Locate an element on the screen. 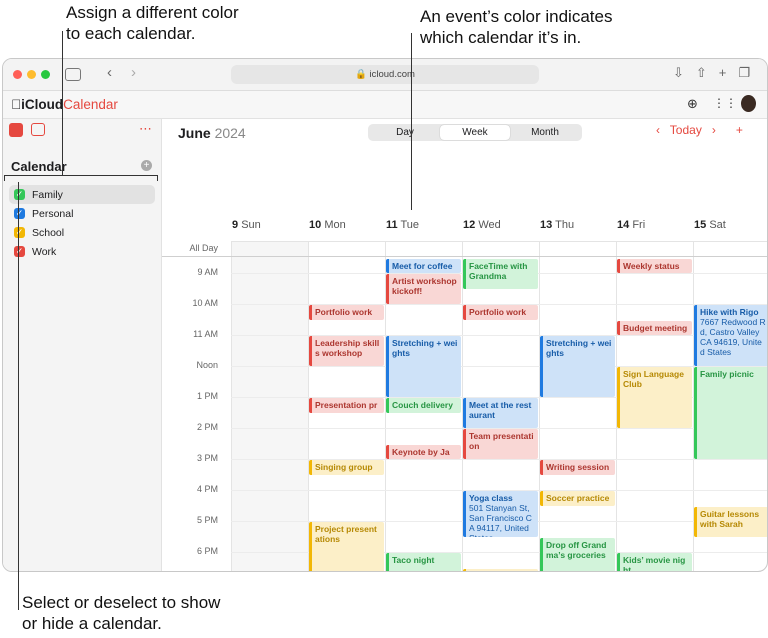 This screenshot has height=638, width=768. event: Sign Language Club is located at coordinates (654, 397).